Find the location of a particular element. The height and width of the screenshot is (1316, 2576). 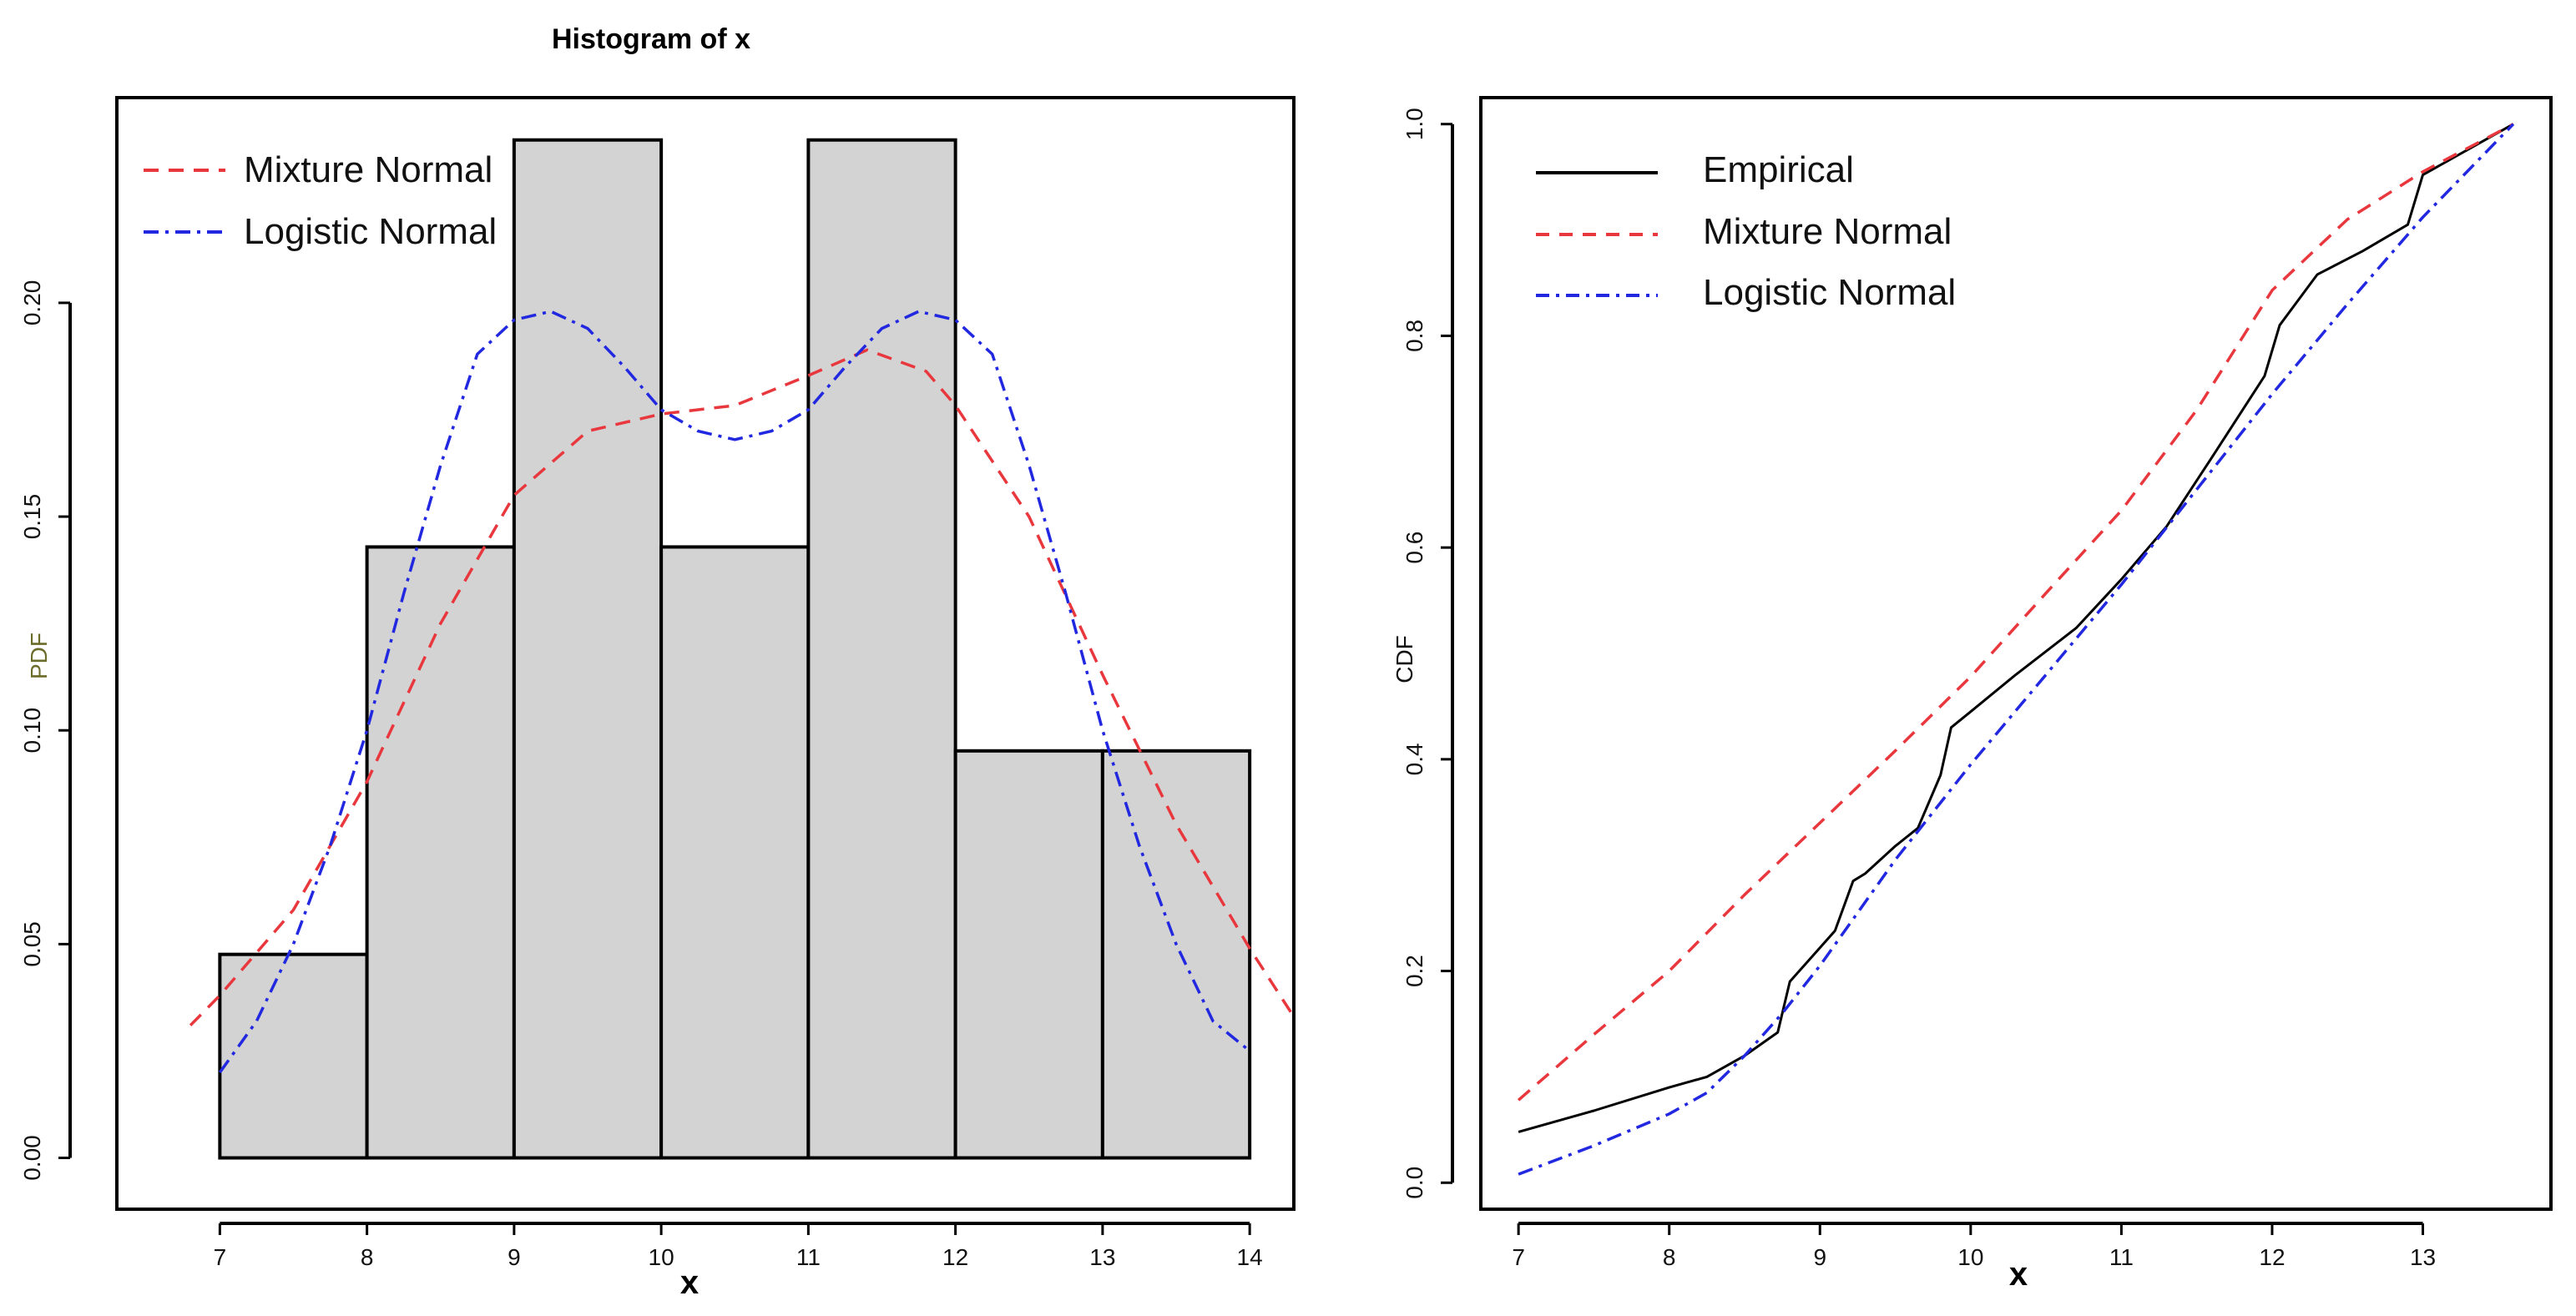

legend: Mixture Normal Logistic Normal is located at coordinates (320, 200).